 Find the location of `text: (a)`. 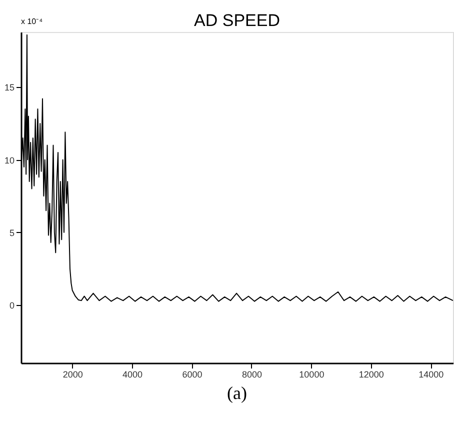

text: (a) is located at coordinates (237, 393).